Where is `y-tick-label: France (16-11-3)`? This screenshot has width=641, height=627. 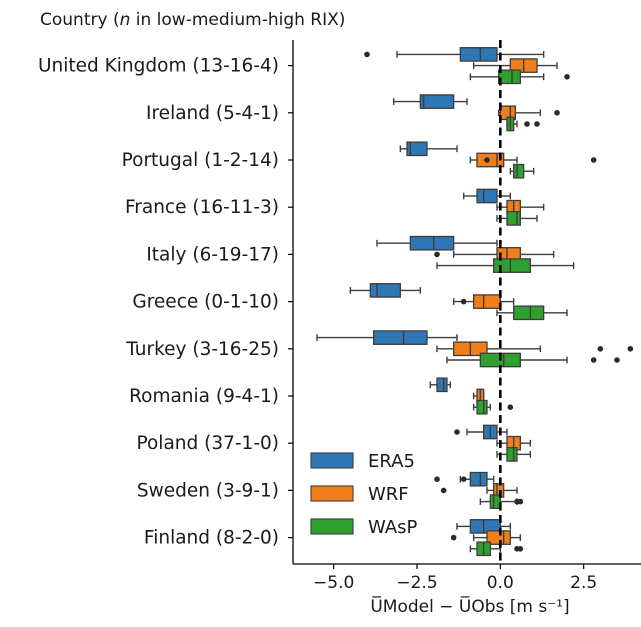
y-tick-label: France (16-11-3) is located at coordinates (202, 207).